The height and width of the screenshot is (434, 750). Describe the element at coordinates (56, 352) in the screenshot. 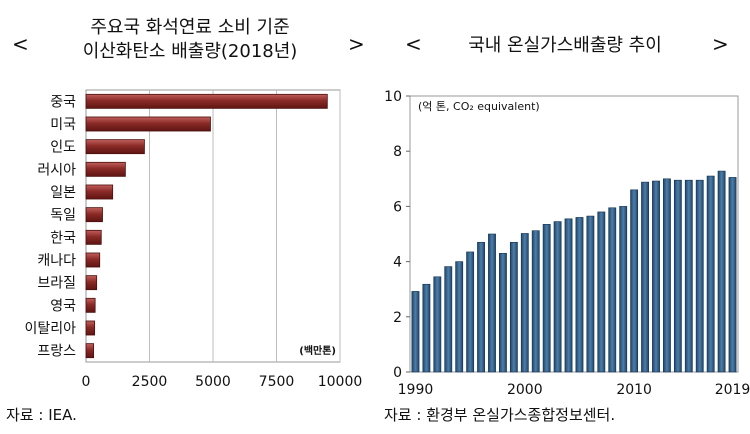

I see `left-category-label: 프랑스` at that location.